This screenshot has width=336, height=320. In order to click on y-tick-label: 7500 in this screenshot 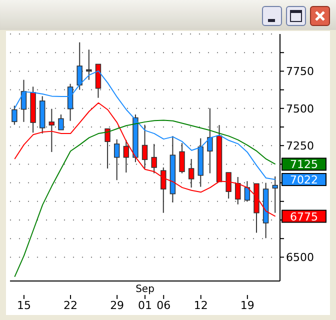, I will do `click(300, 109)`.